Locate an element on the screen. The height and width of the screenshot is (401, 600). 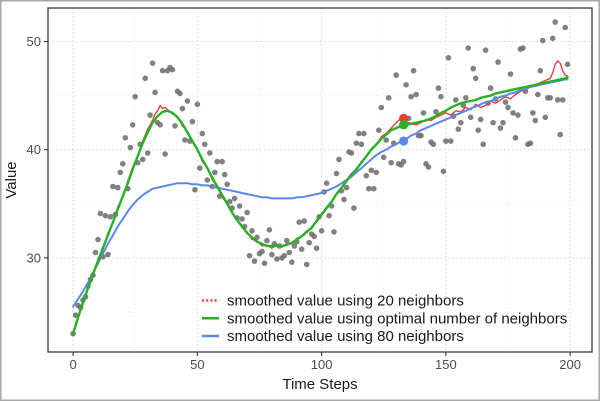
legend-label: smoothed value using 80 neighbors is located at coordinates (345, 336).